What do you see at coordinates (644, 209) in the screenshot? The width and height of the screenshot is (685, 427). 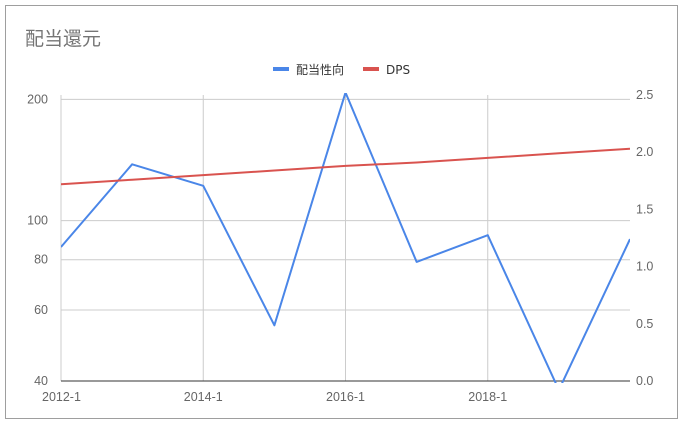 I see `right-axis-tick-label: 1.5` at bounding box center [644, 209].